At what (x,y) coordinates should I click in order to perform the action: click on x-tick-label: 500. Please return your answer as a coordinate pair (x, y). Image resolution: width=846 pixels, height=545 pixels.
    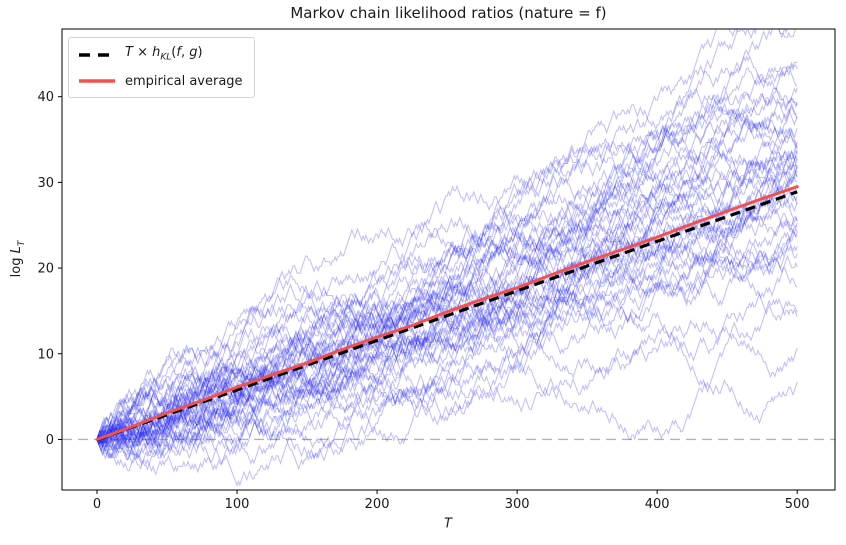
    Looking at the image, I should click on (797, 504).